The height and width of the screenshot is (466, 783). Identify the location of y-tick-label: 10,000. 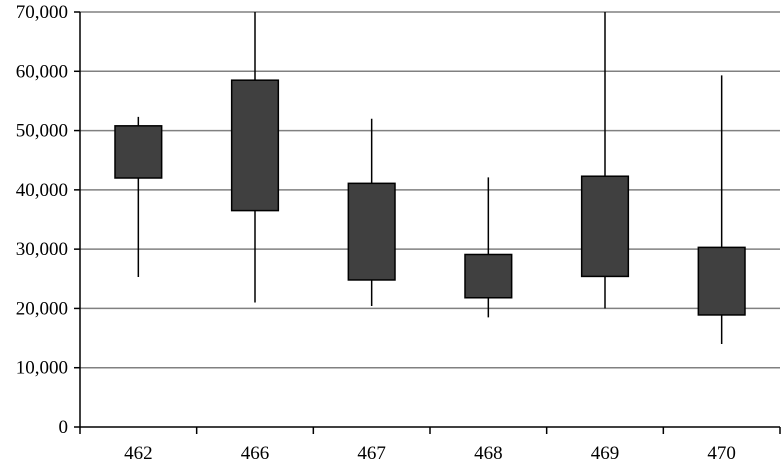
(42, 368).